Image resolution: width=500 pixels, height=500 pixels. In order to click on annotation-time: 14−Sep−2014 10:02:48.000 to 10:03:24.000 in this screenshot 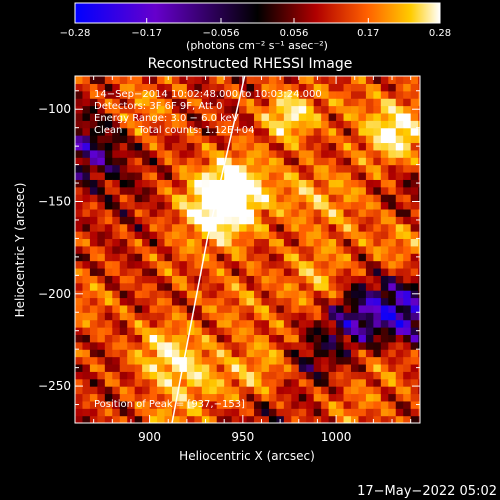, I will do `click(208, 94)`.